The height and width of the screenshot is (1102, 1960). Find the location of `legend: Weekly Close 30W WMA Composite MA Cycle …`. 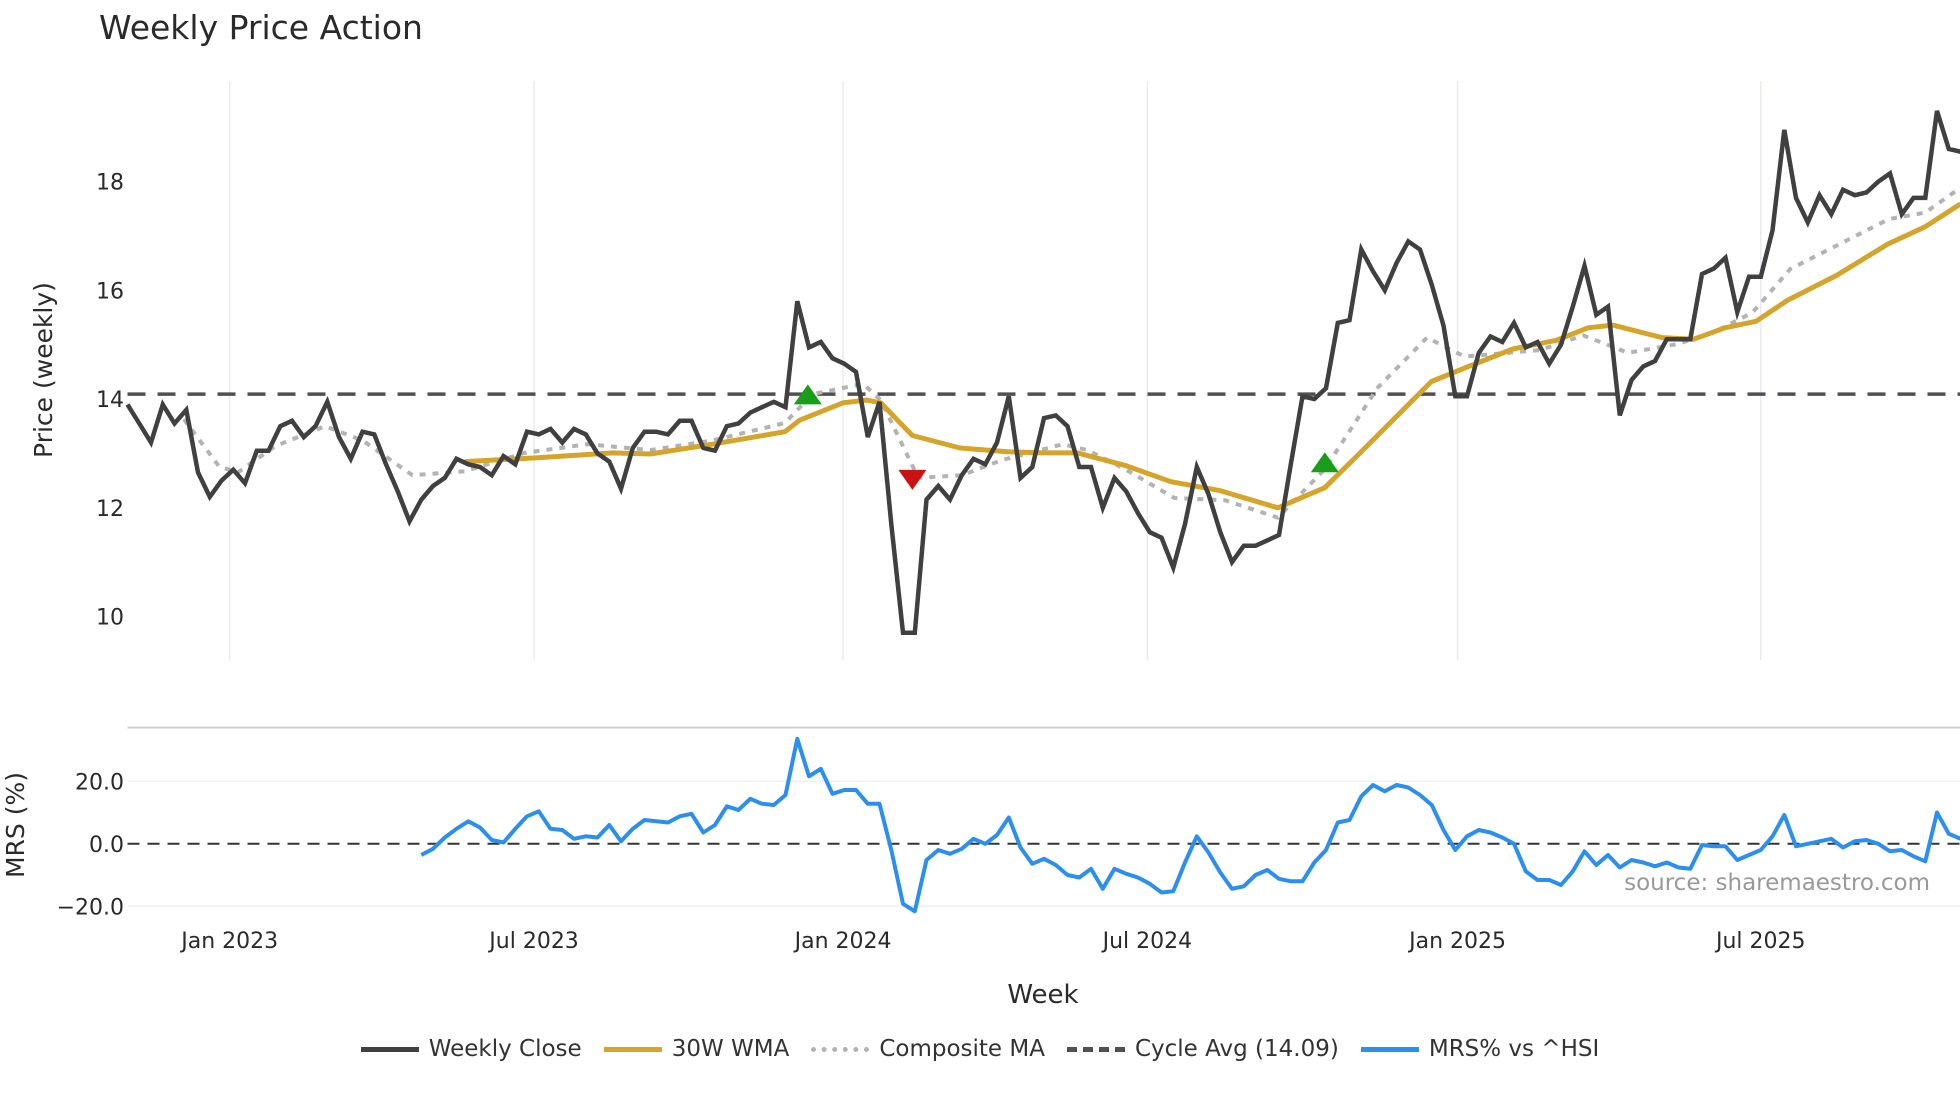

legend: Weekly Close 30W WMA Composite MA Cycle … is located at coordinates (980, 1049).